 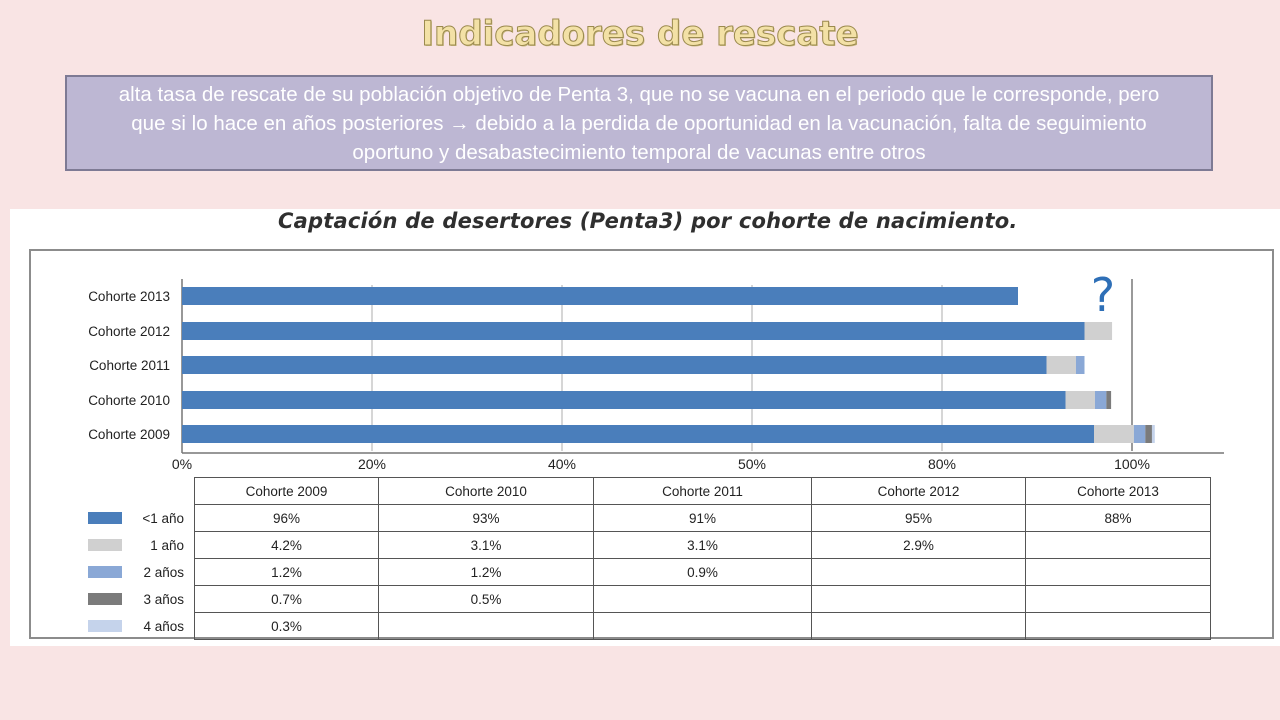 What do you see at coordinates (1103, 295) in the screenshot?
I see `question-mark-annotation: ?` at bounding box center [1103, 295].